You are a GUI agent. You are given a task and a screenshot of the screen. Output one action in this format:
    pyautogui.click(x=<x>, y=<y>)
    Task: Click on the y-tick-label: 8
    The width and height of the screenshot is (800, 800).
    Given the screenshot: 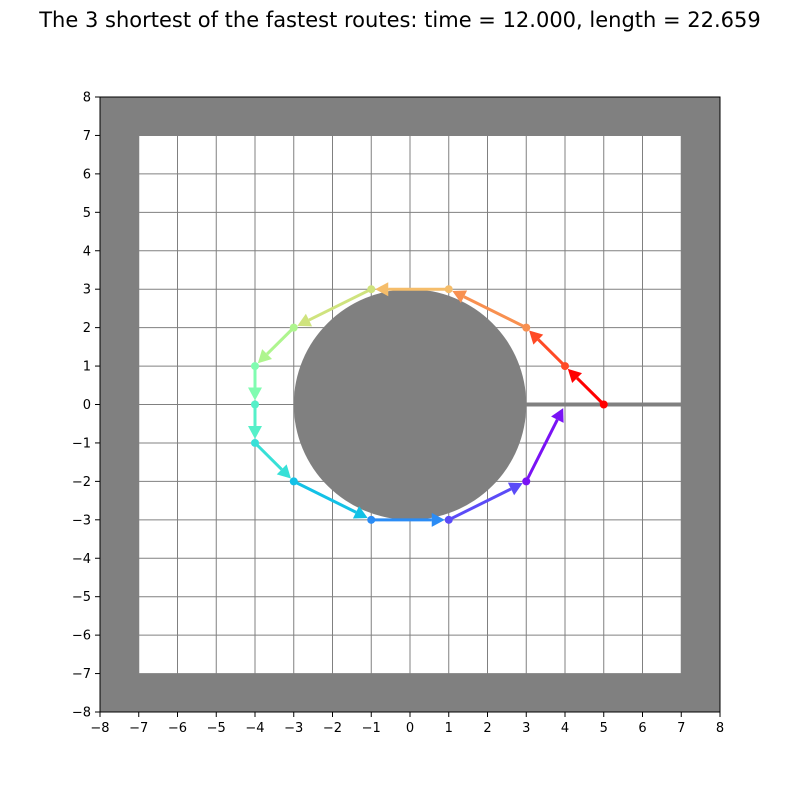 What is the action you would take?
    pyautogui.click(x=87, y=98)
    